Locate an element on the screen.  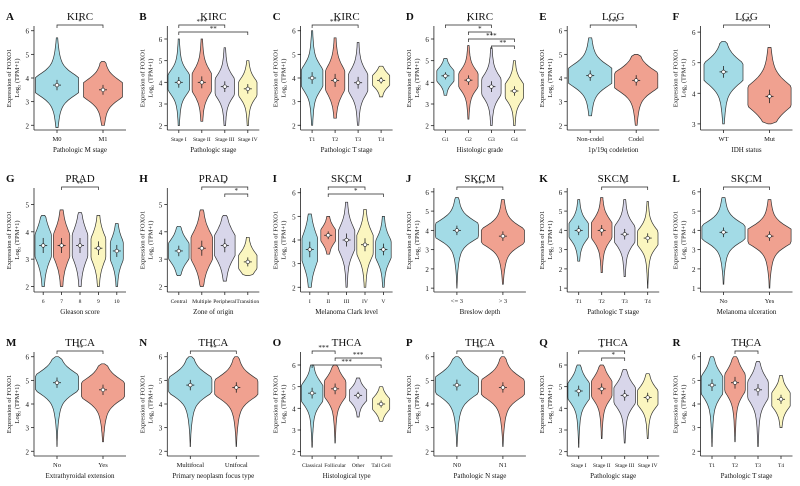
x-axis-label: Pathologic M stage is located at coordinates (80, 150).